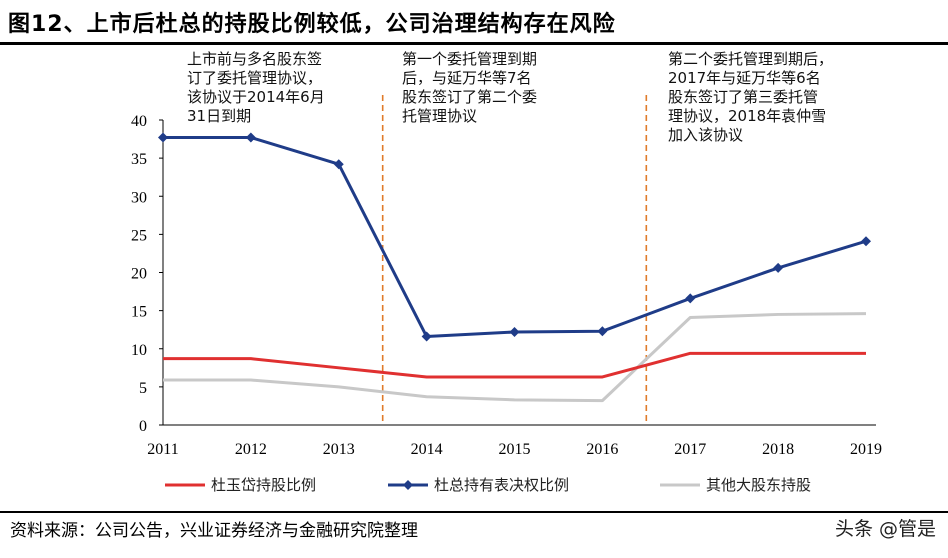 Image resolution: width=948 pixels, height=558 pixels. What do you see at coordinates (758, 485) in the screenshot?
I see `legend-label: 其他大股东持股` at bounding box center [758, 485].